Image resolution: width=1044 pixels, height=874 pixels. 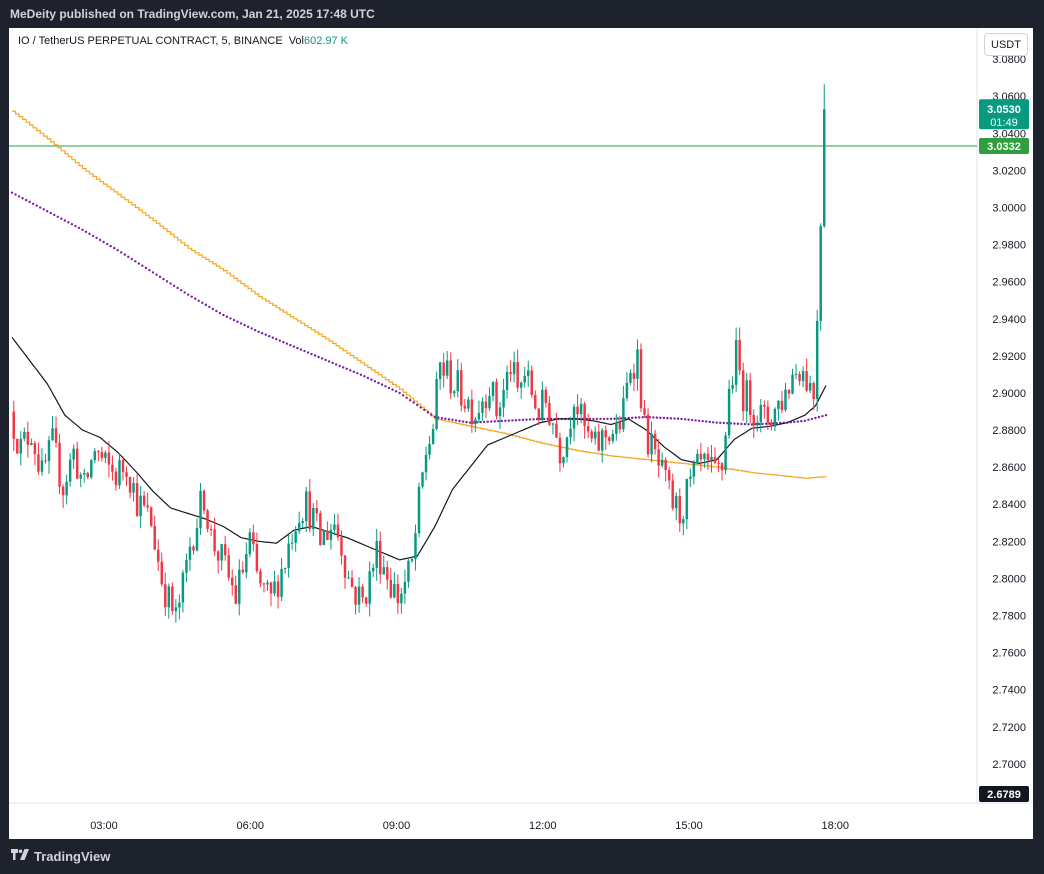 What do you see at coordinates (1009, 320) in the screenshot?
I see `price-tick-label: 2.9400` at bounding box center [1009, 320].